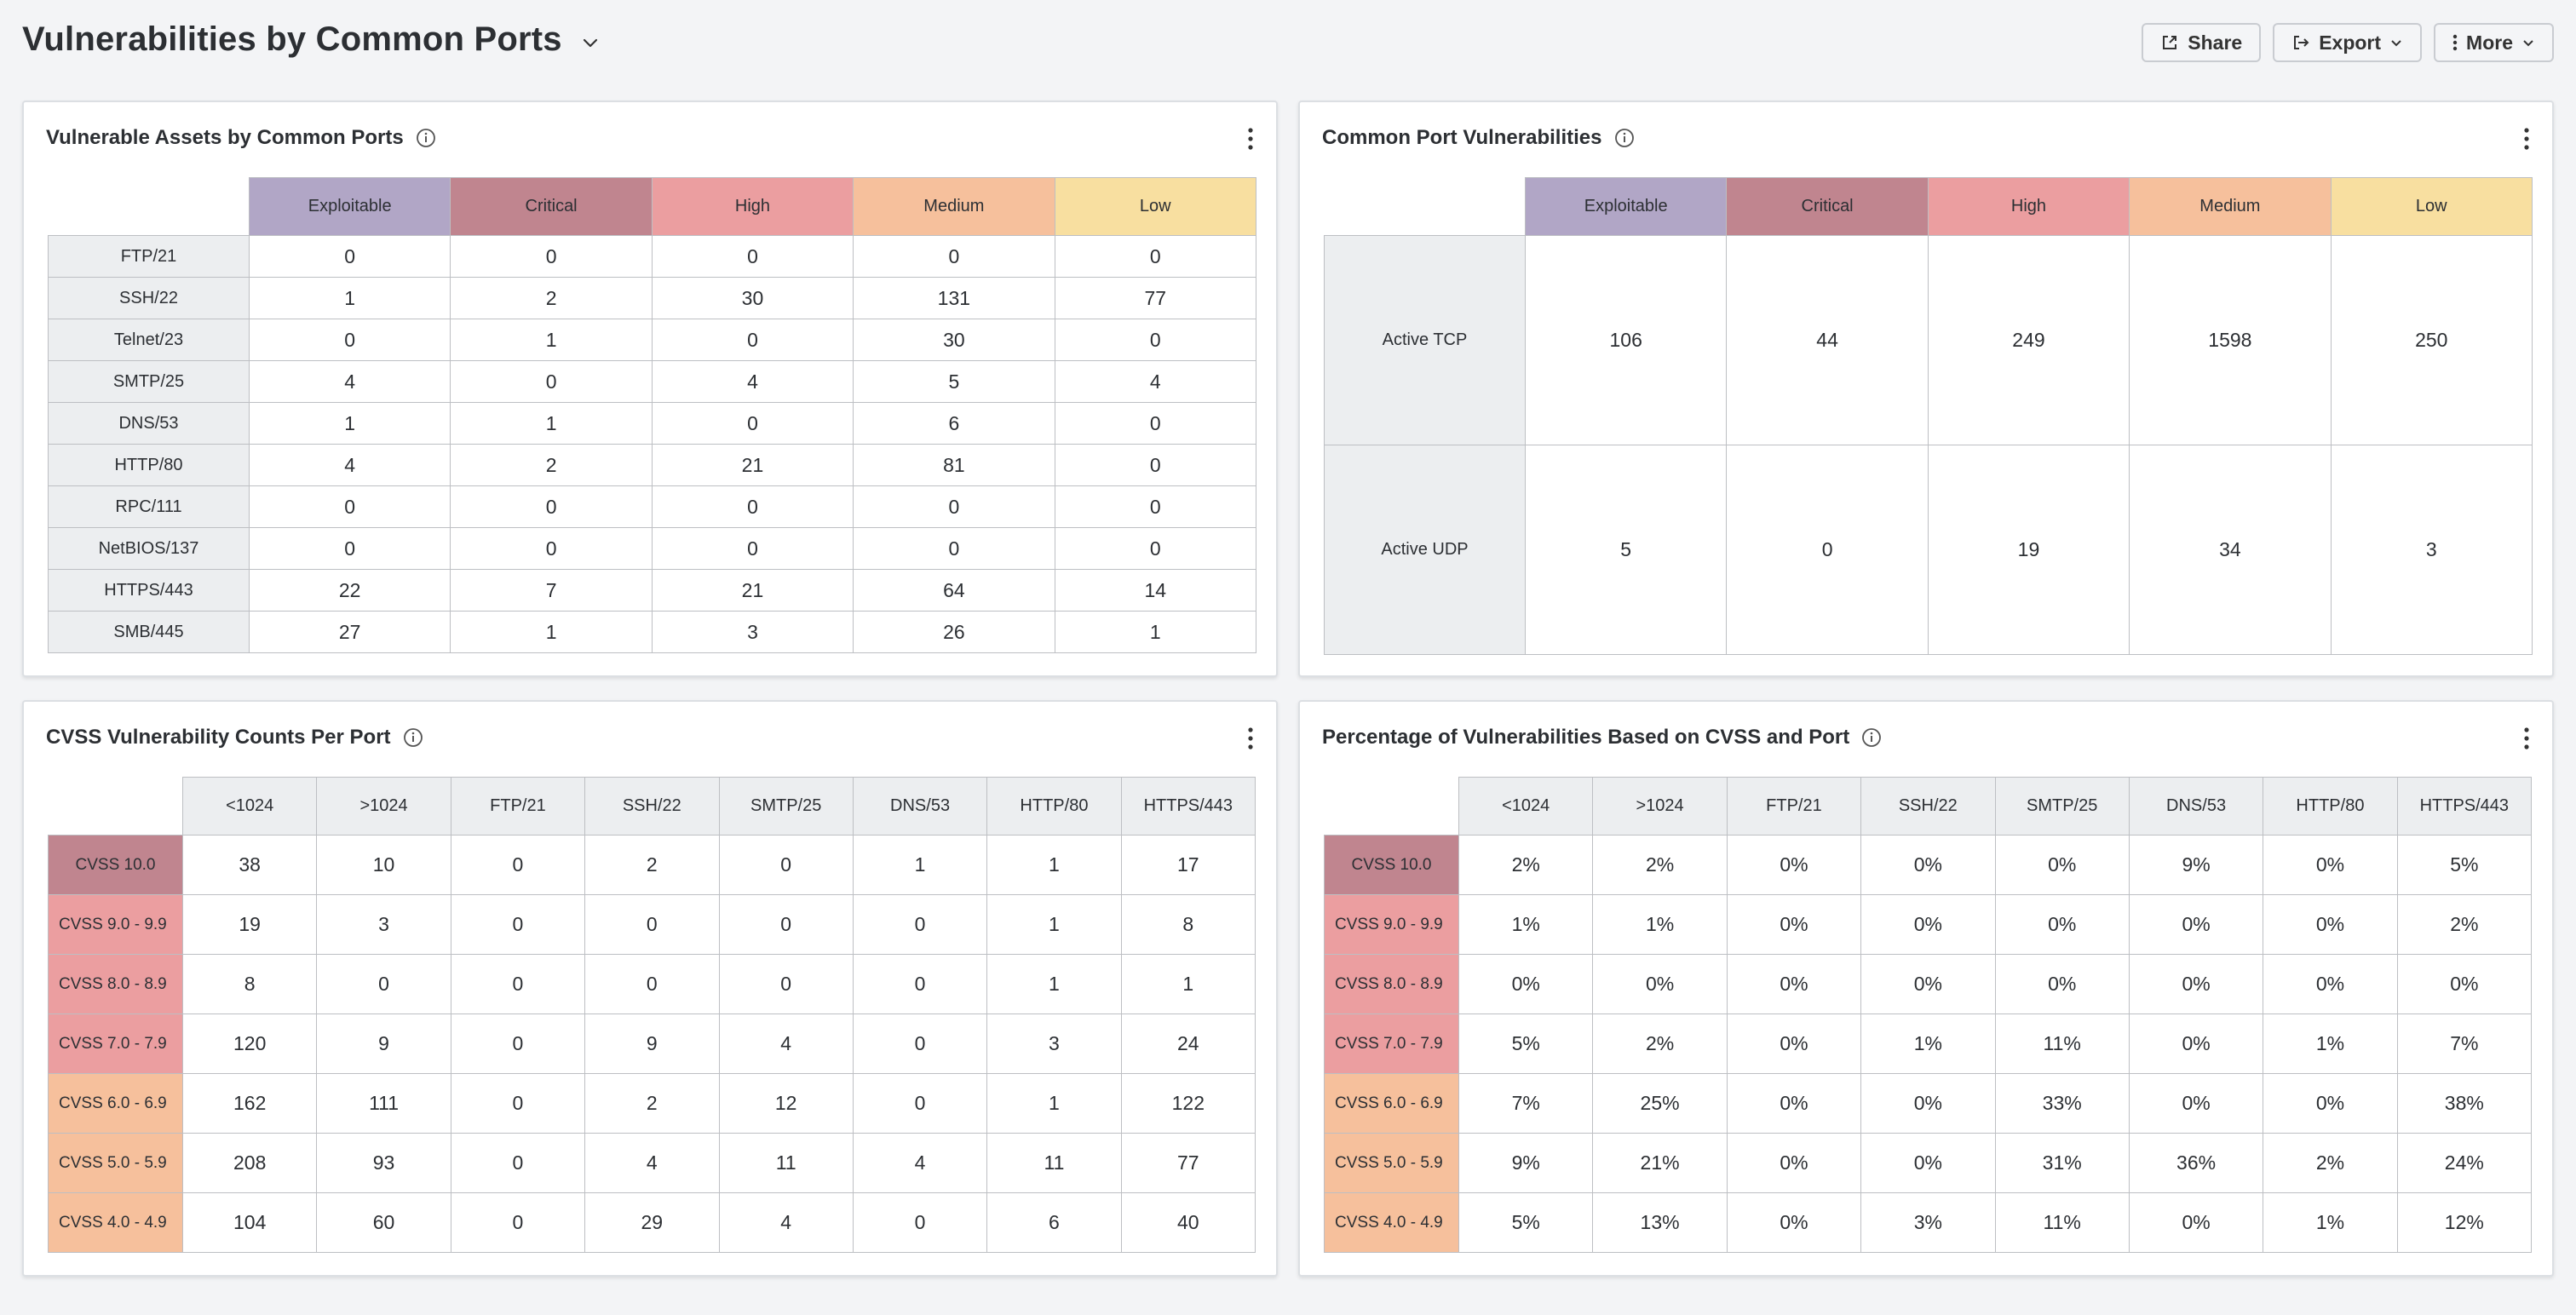 This screenshot has height=1315, width=2576. I want to click on table-cell: 120, so click(250, 1044).